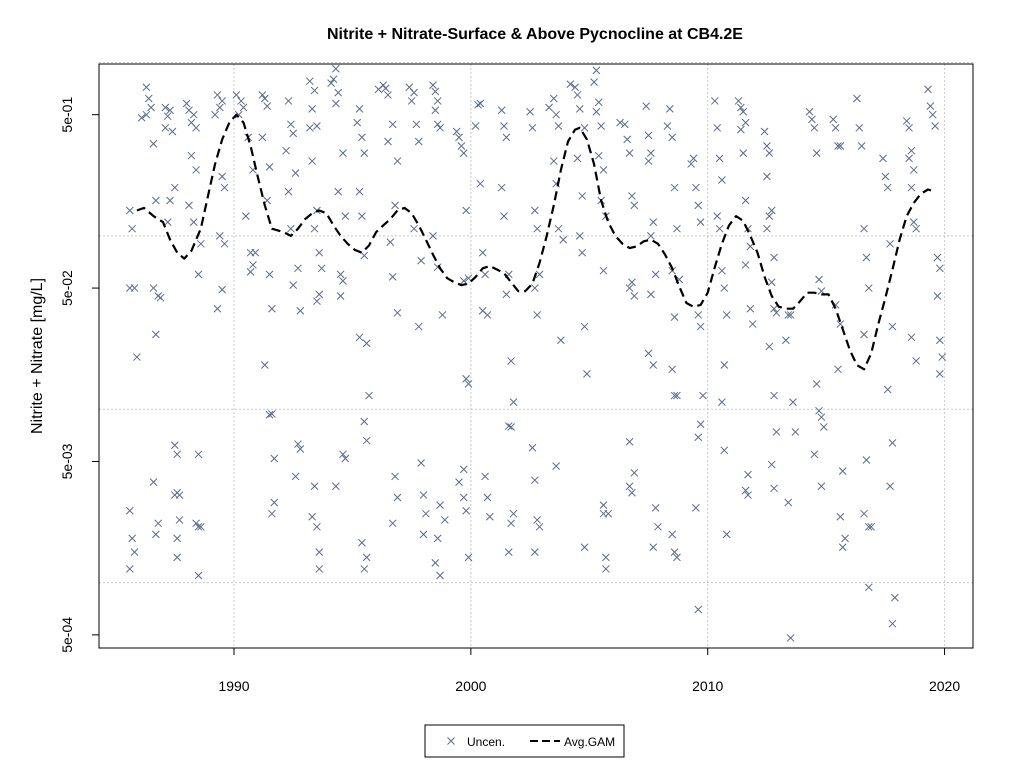  Describe the element at coordinates (67, 288) in the screenshot. I see `y-tick-label: 5e-02` at that location.